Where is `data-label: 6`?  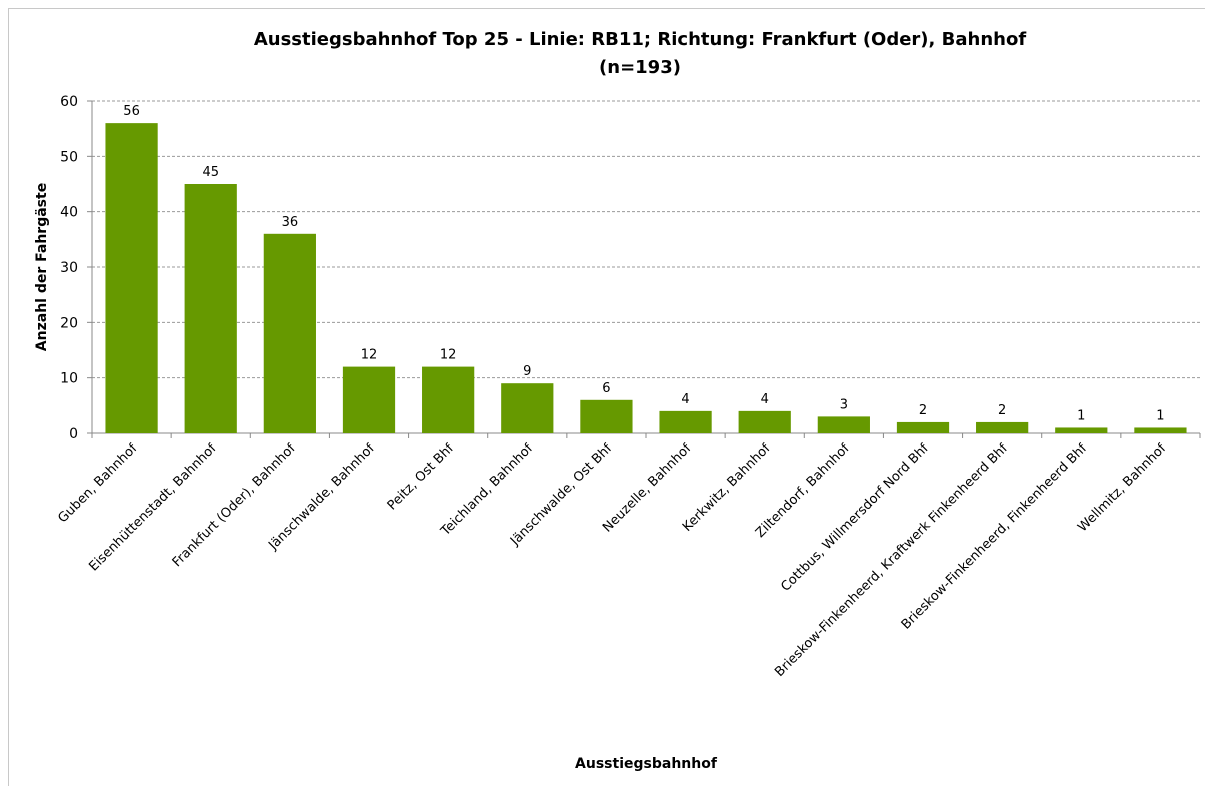 data-label: 6 is located at coordinates (606, 388).